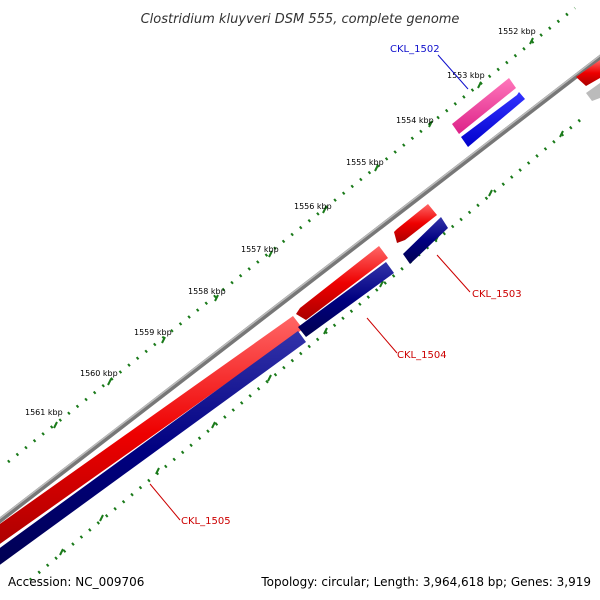 Image resolution: width=600 pixels, height=600 pixels. Describe the element at coordinates (415, 223) in the screenshot. I see `gene-ckl-1503-forward` at that location.